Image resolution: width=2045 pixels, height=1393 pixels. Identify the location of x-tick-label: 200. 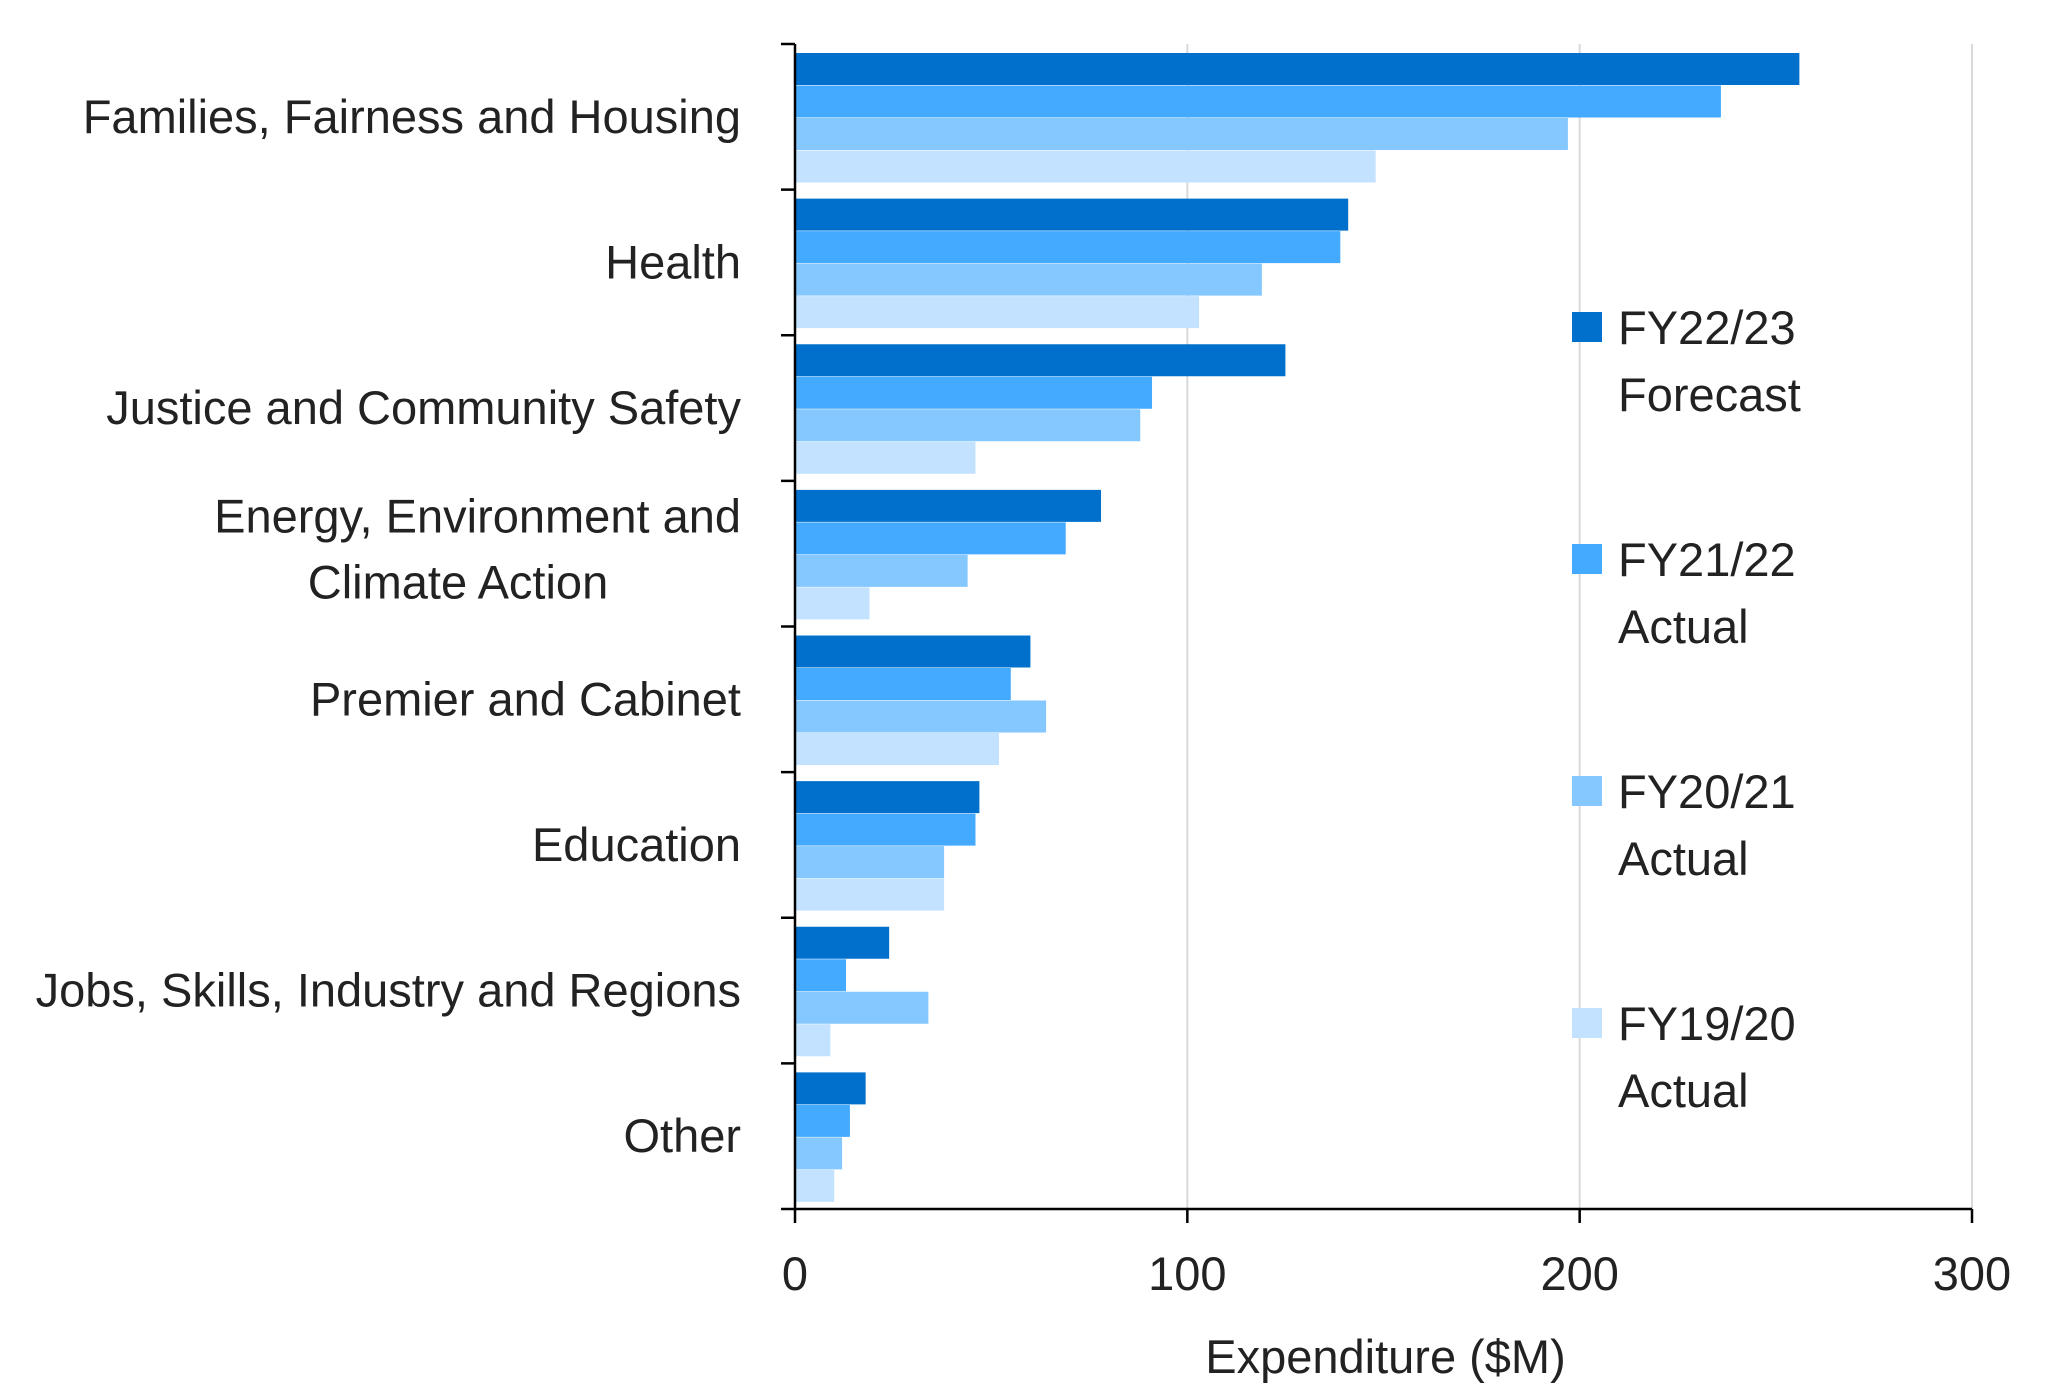
(1579, 1273).